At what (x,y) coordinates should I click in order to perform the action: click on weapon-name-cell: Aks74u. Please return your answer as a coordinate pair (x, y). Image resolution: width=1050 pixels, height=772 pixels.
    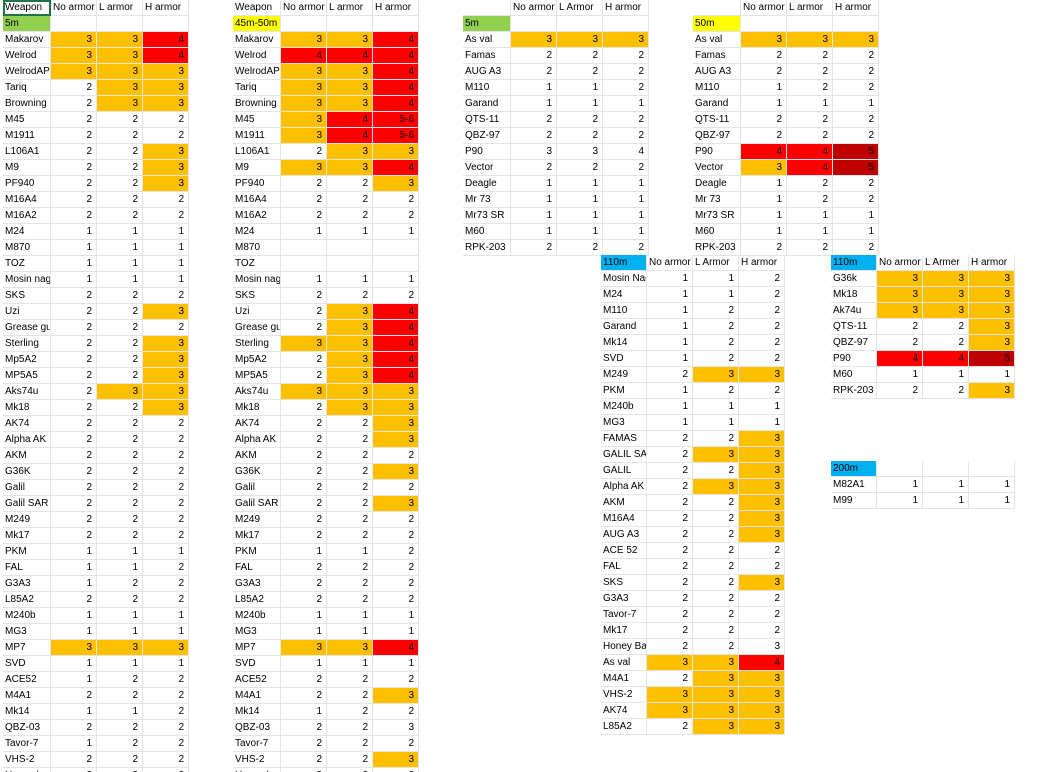
    Looking at the image, I should click on (257, 392).